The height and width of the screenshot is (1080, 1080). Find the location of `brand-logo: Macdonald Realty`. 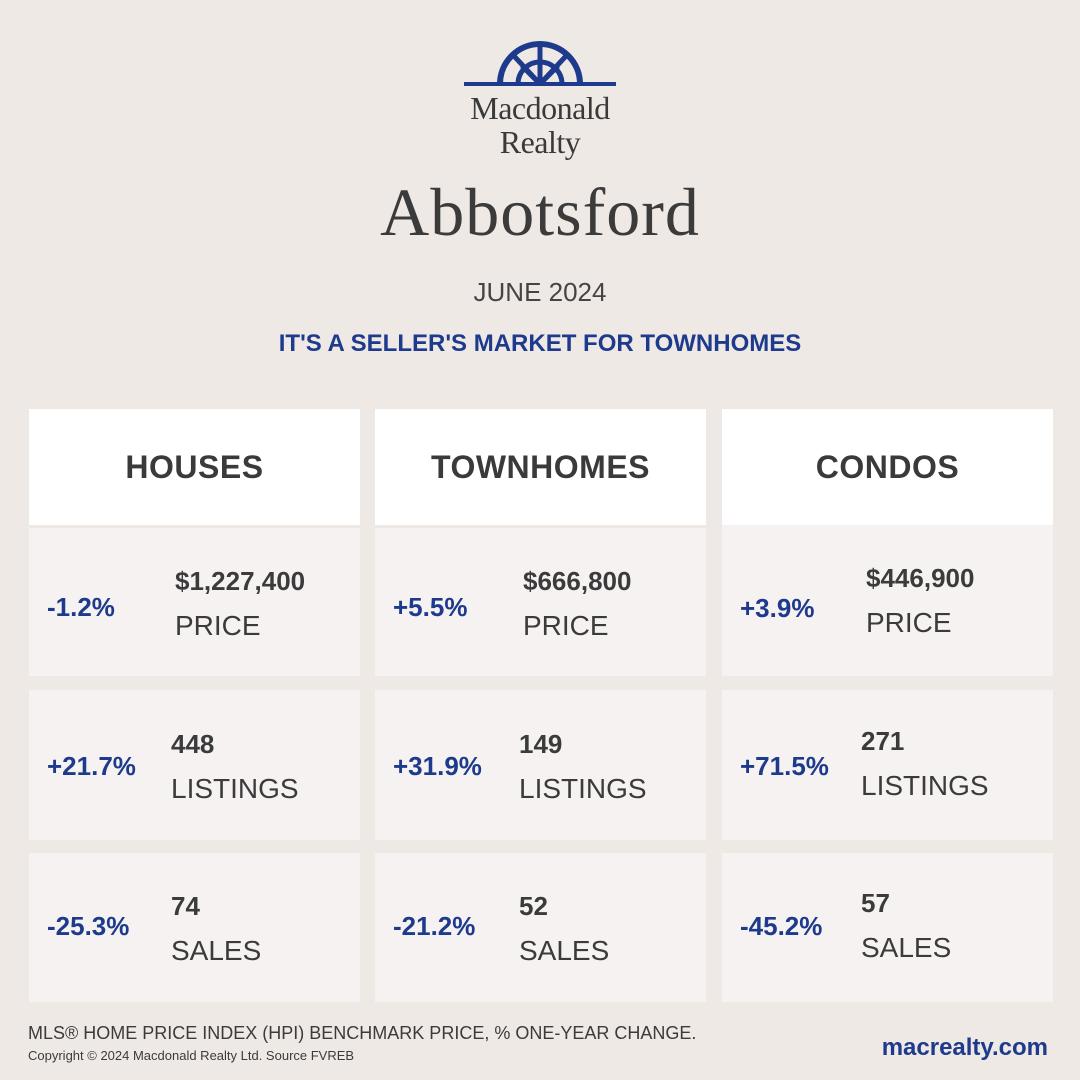

brand-logo: Macdonald Realty is located at coordinates (540, 102).